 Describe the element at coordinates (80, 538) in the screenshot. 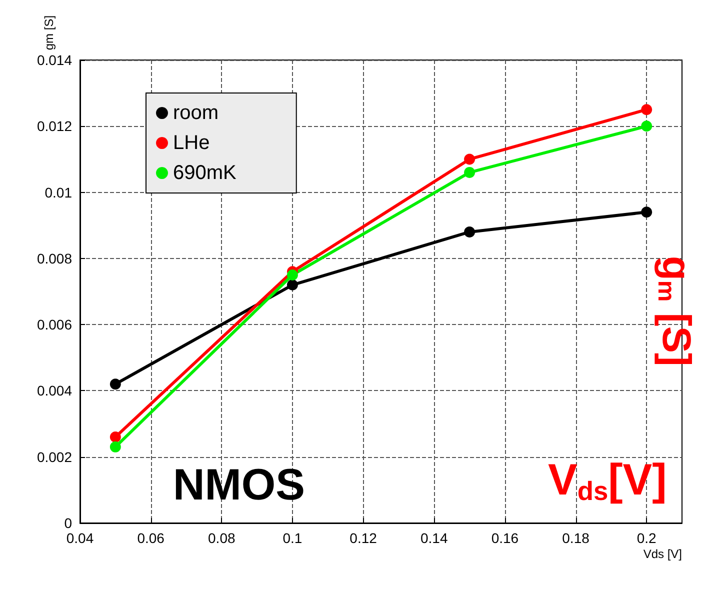

I see `x-tick-label: 0.04` at that location.